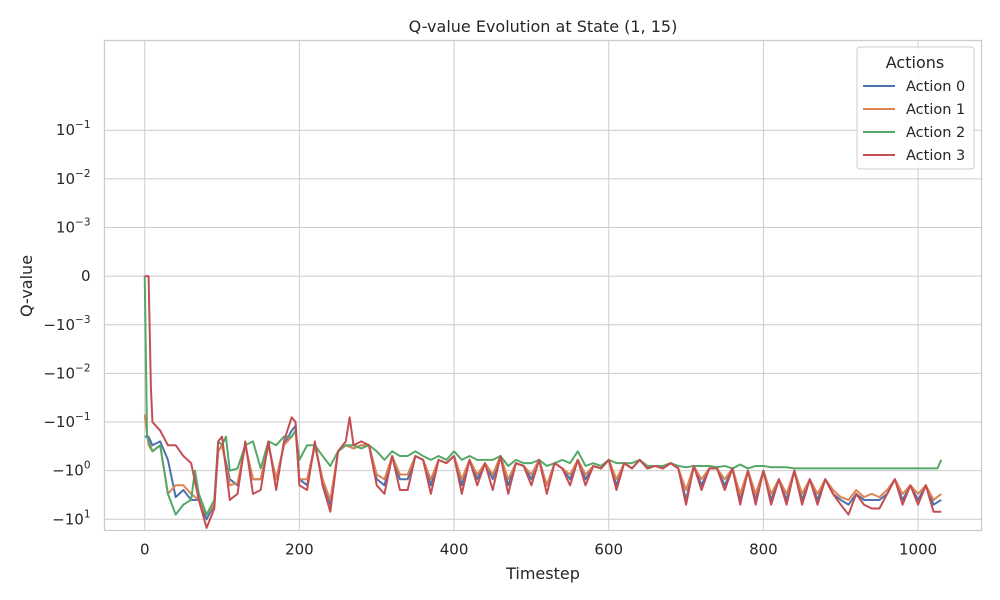 The width and height of the screenshot is (1000, 600). I want to click on y-tick-label: −10−2, so click(66, 372).